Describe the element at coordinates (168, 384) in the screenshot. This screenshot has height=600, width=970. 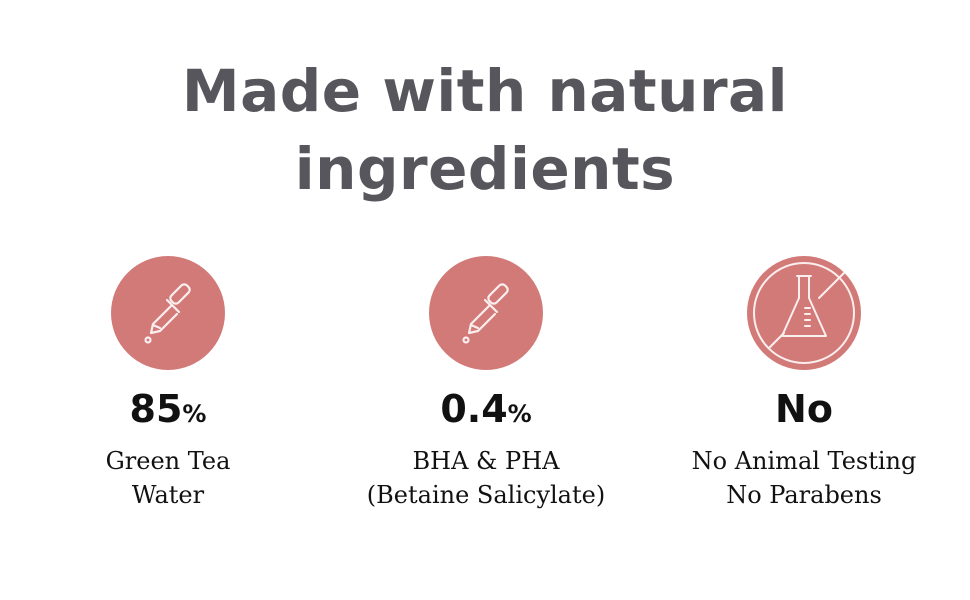
I see `feature-green-tea: 85% Green Tea Water` at that location.